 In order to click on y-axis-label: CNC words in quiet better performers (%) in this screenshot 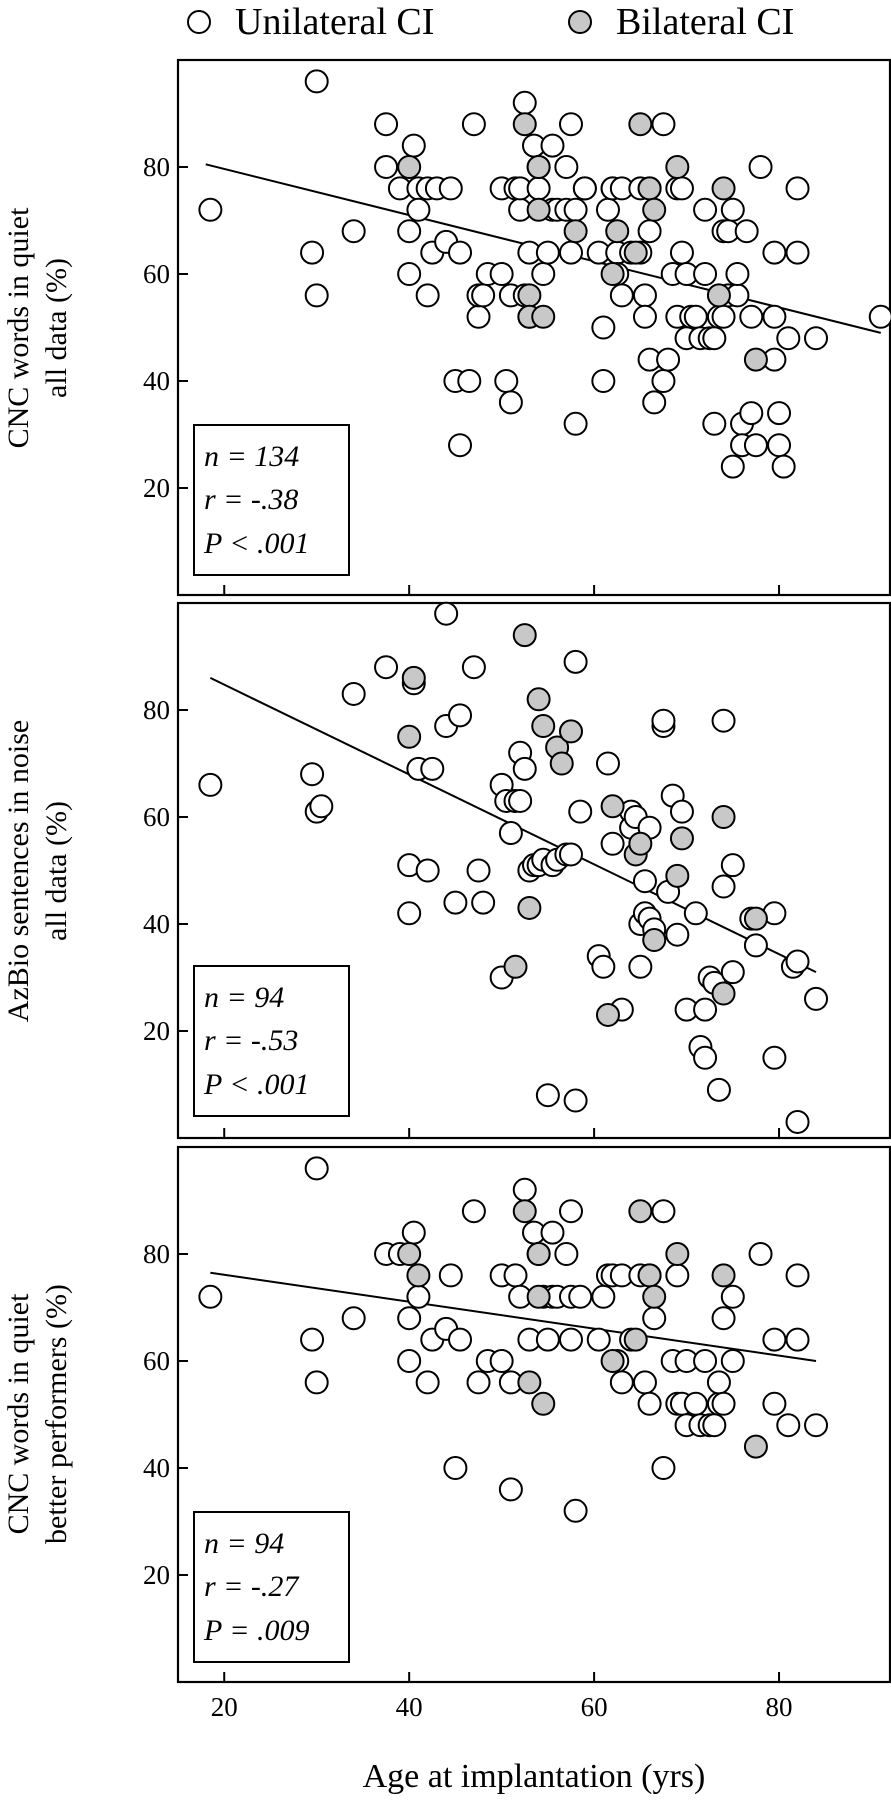, I will do `click(37, 1414)`.